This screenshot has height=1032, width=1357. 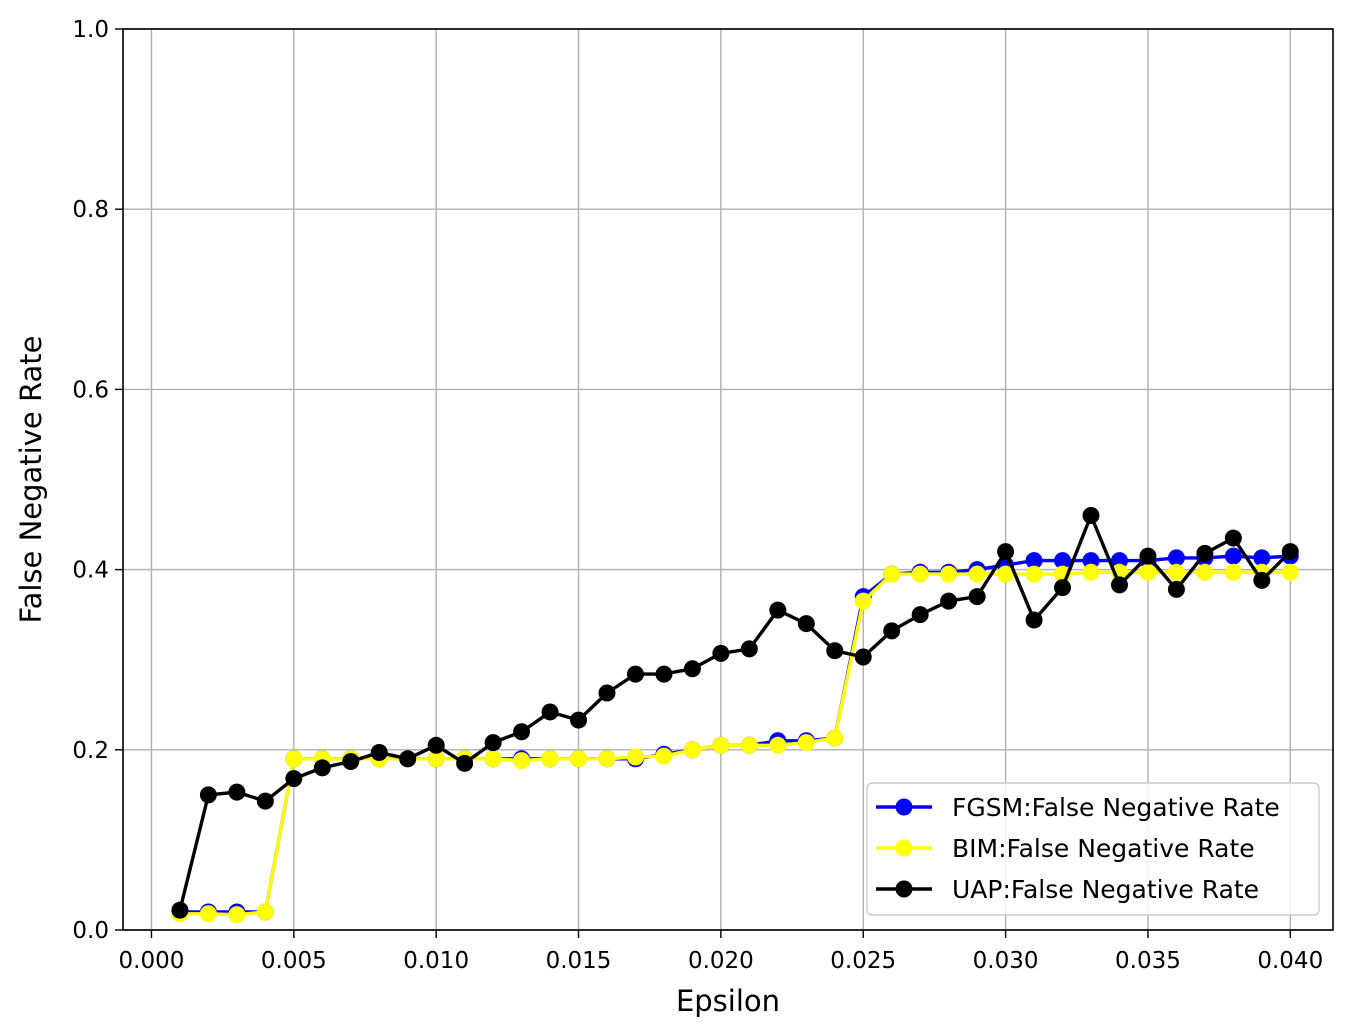 I want to click on legend-item: UAP:False Negative Rate, so click(x=1067, y=889).